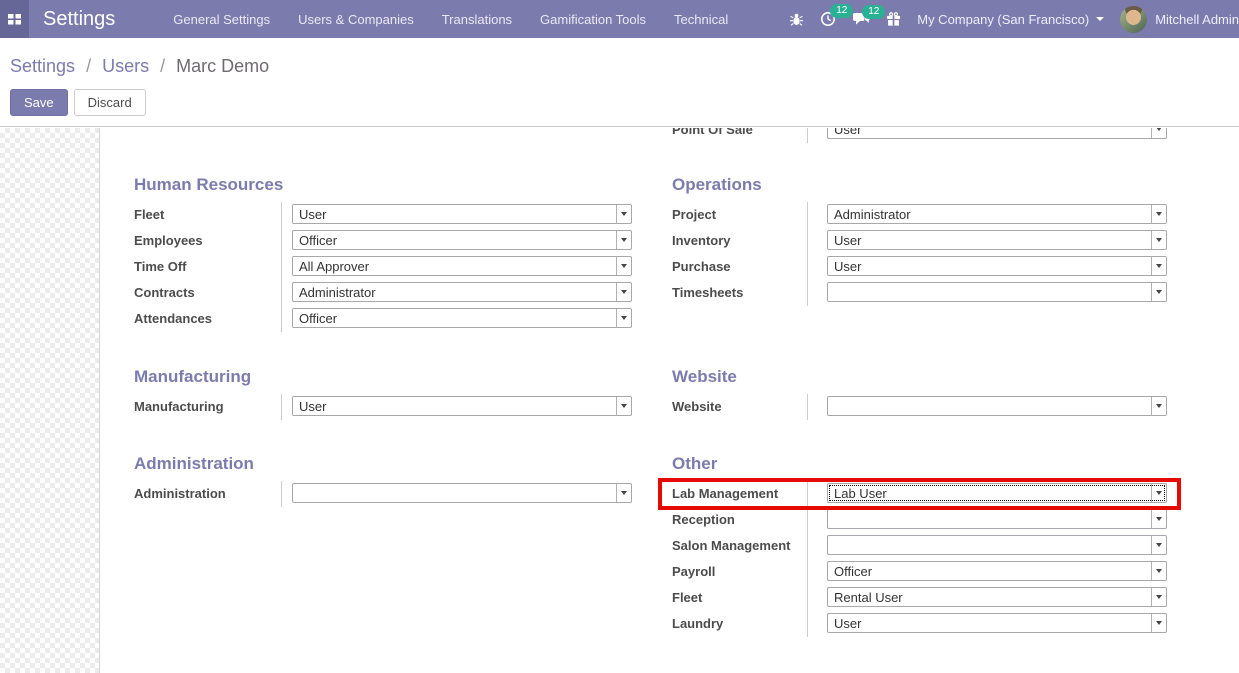  I want to click on section-human-resources: Human Resources Fleet User Employees, so click(386, 253).